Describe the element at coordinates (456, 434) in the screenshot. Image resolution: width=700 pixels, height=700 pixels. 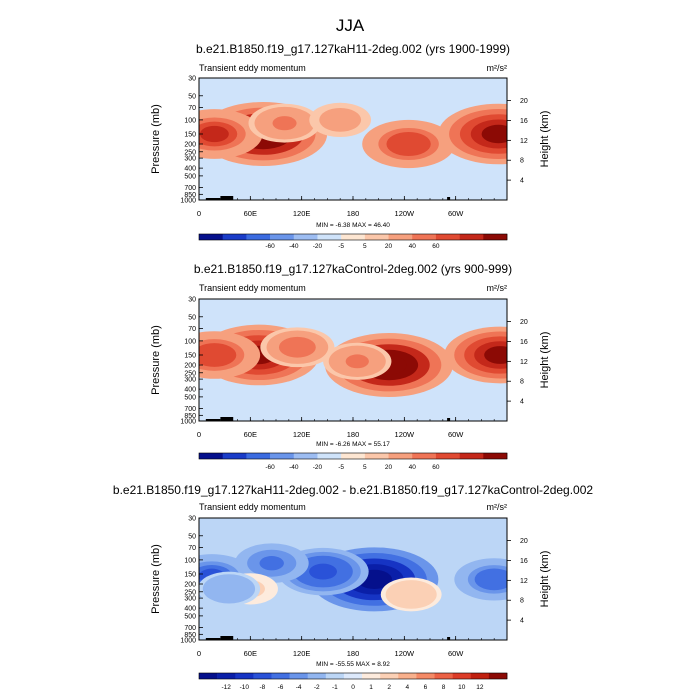
I see `x-tick-label: 60W` at that location.